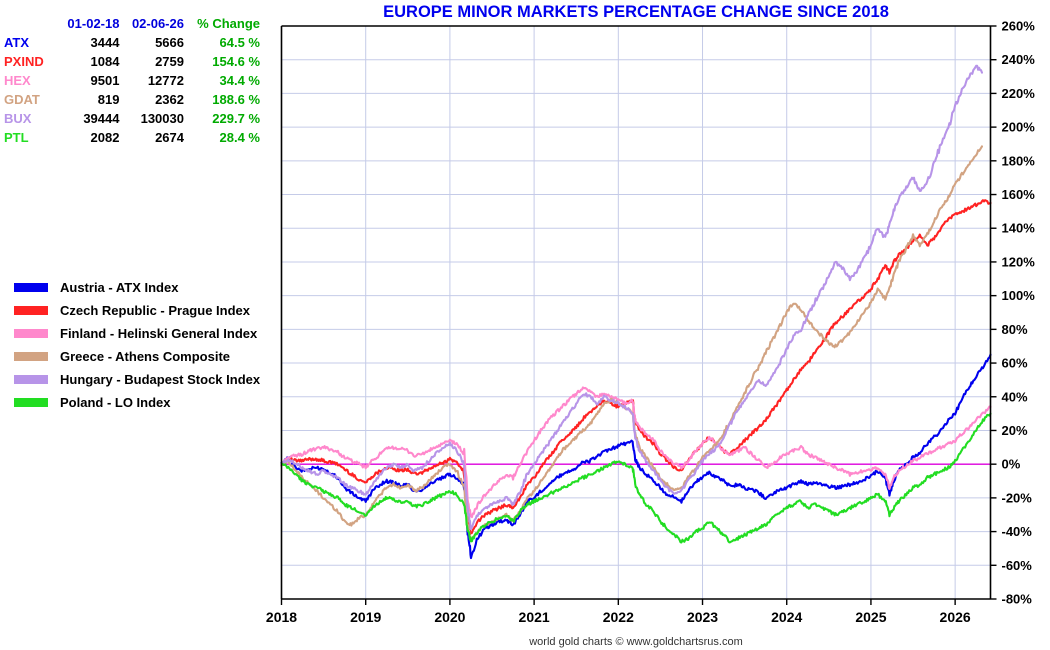 The width and height of the screenshot is (1050, 650). I want to click on y-tick-label: 40%, so click(1015, 396).